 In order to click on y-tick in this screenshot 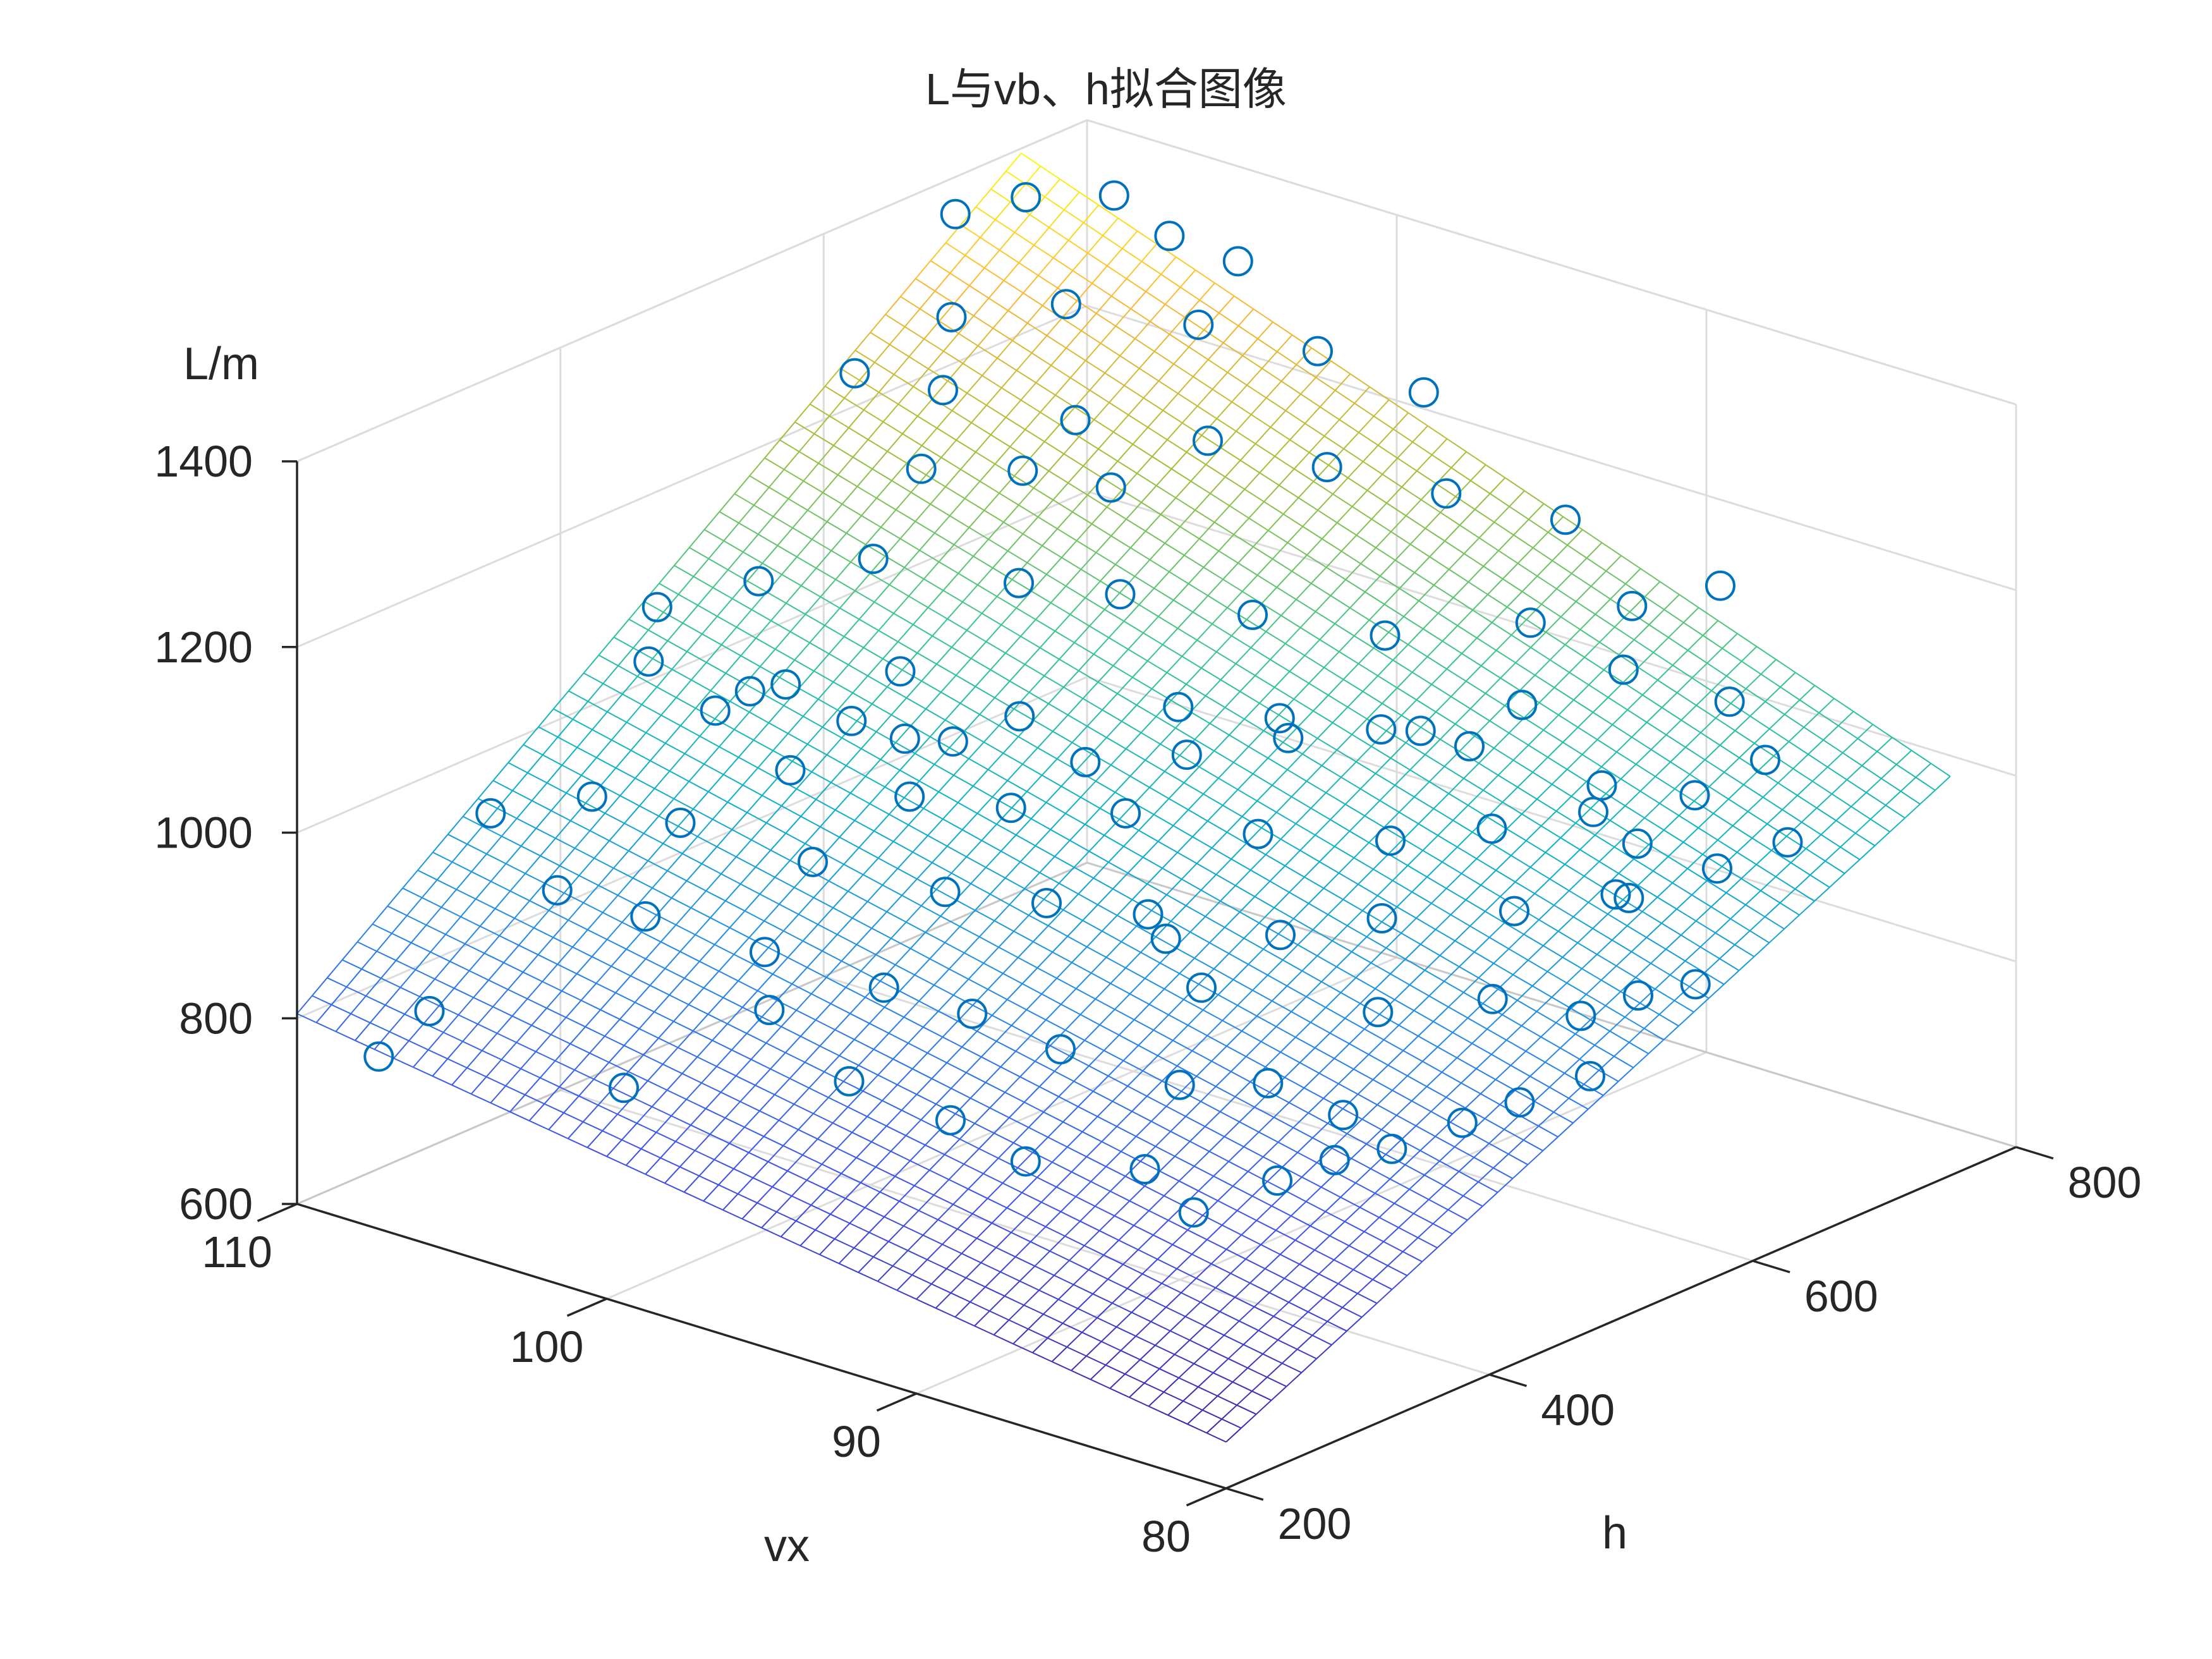, I will do `click(2035, 1153)`.